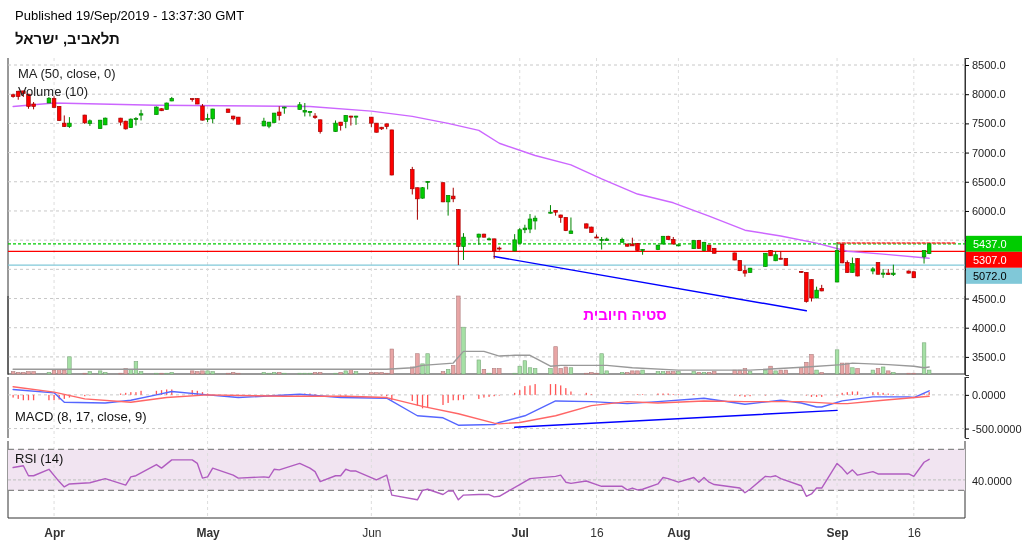 This screenshot has height=542, width=1031. Describe the element at coordinates (39, 458) in the screenshot. I see `chart-title: RSI (14)` at that location.